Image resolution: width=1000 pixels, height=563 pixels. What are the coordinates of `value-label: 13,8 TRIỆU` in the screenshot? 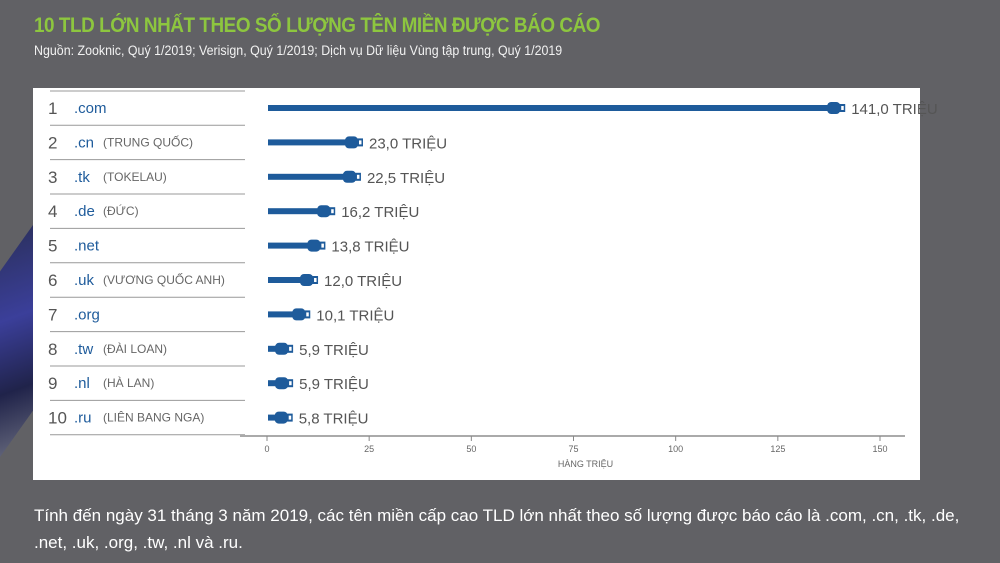 It's located at (370, 247).